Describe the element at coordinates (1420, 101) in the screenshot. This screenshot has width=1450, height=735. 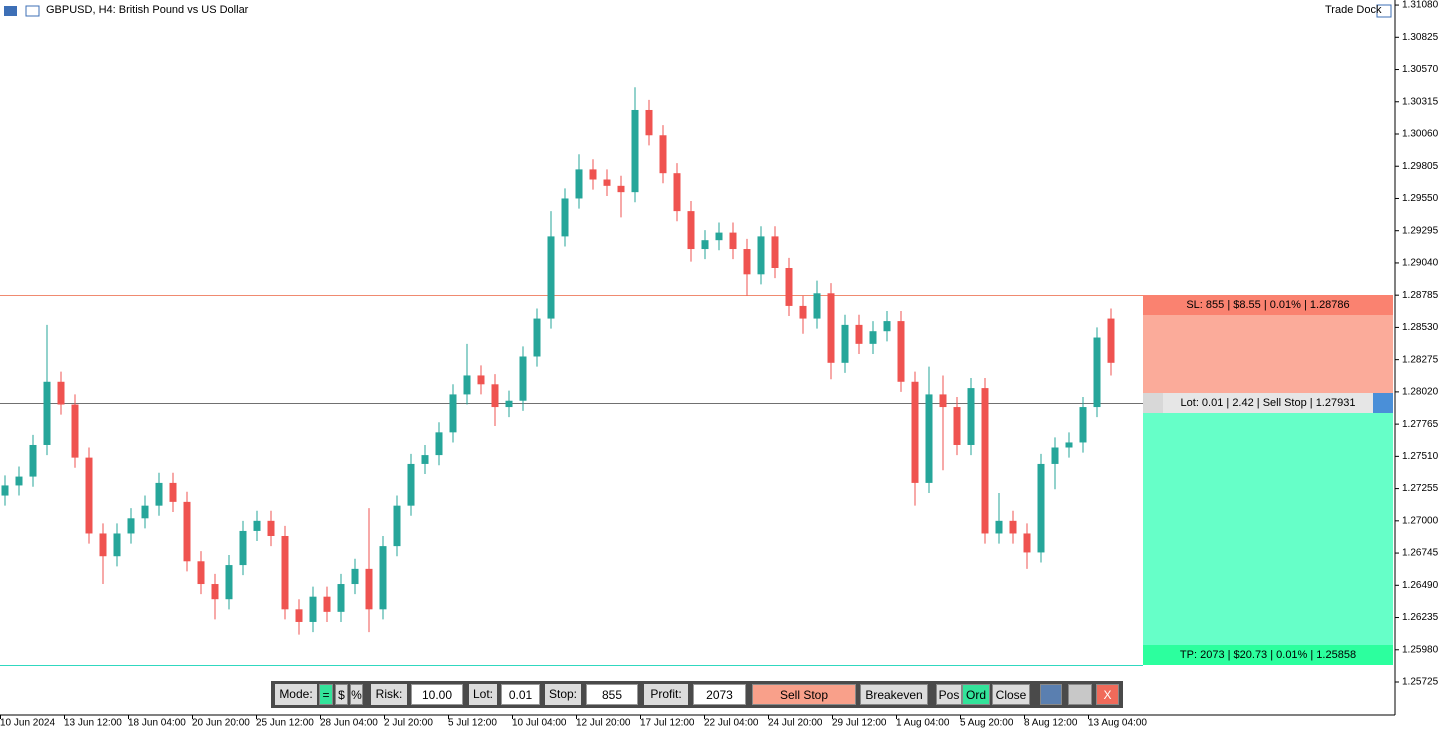
I see `y-tick-label: 1.30315` at that location.